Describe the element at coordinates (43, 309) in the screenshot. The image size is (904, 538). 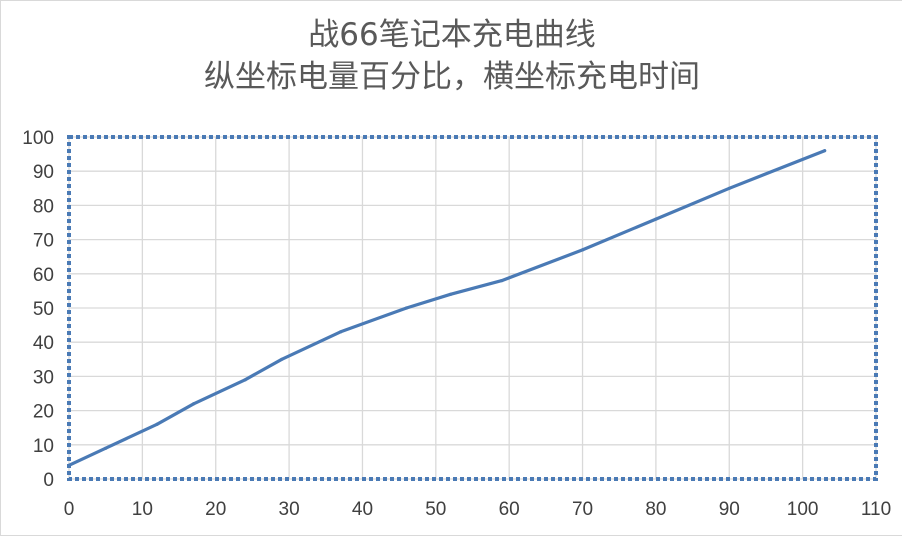
I see `y-tick-label: 50` at that location.